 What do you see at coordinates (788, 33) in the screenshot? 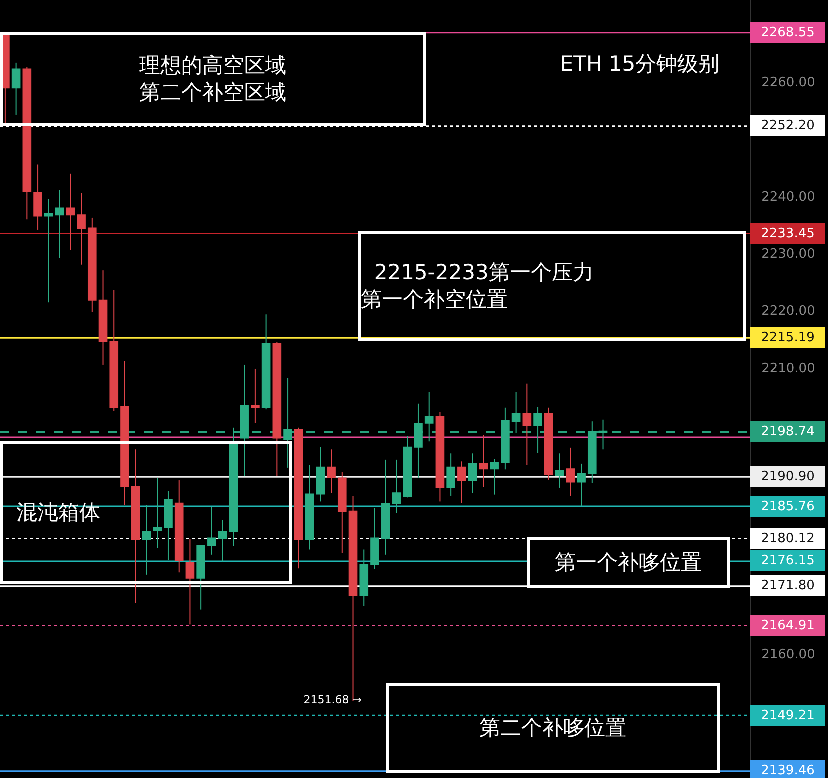
I see `ref-line-label: 2268.55` at bounding box center [788, 33].